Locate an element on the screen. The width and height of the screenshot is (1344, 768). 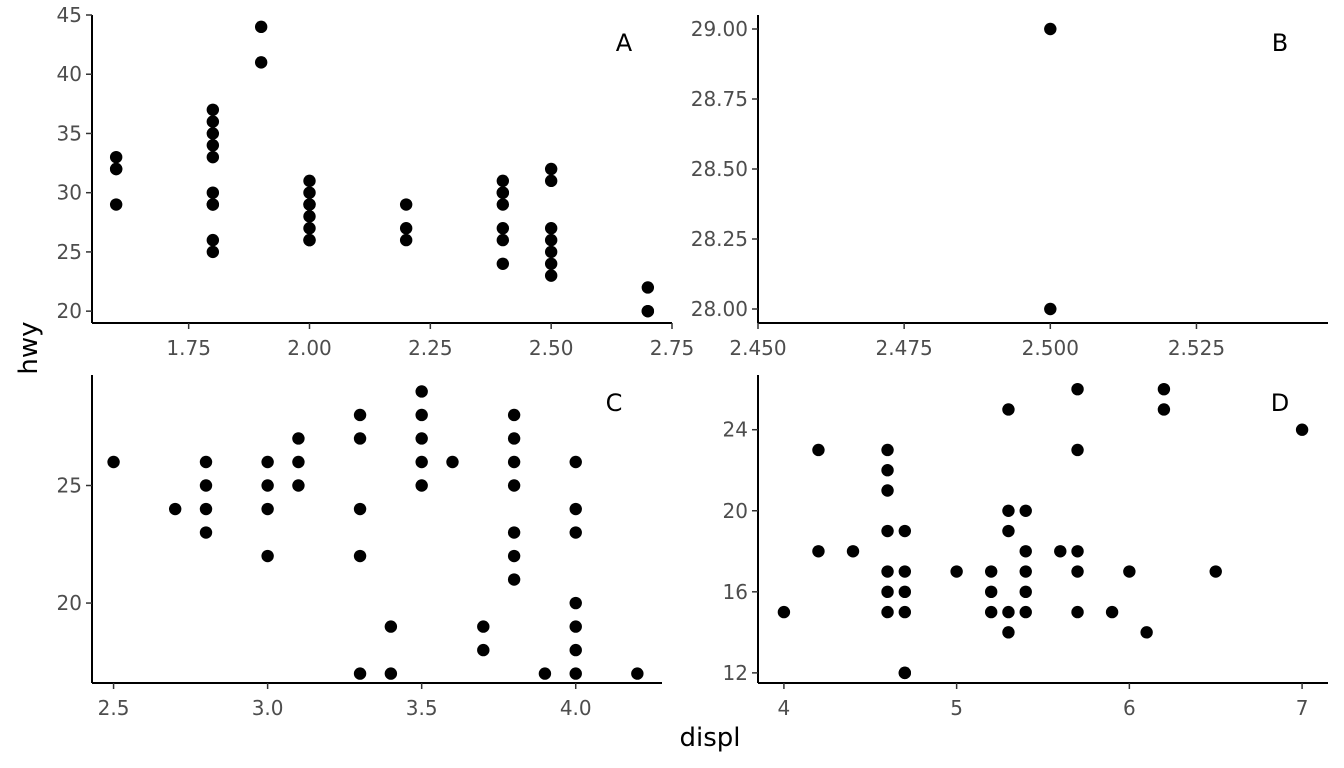
panel-tag-a: A is located at coordinates (624, 43).